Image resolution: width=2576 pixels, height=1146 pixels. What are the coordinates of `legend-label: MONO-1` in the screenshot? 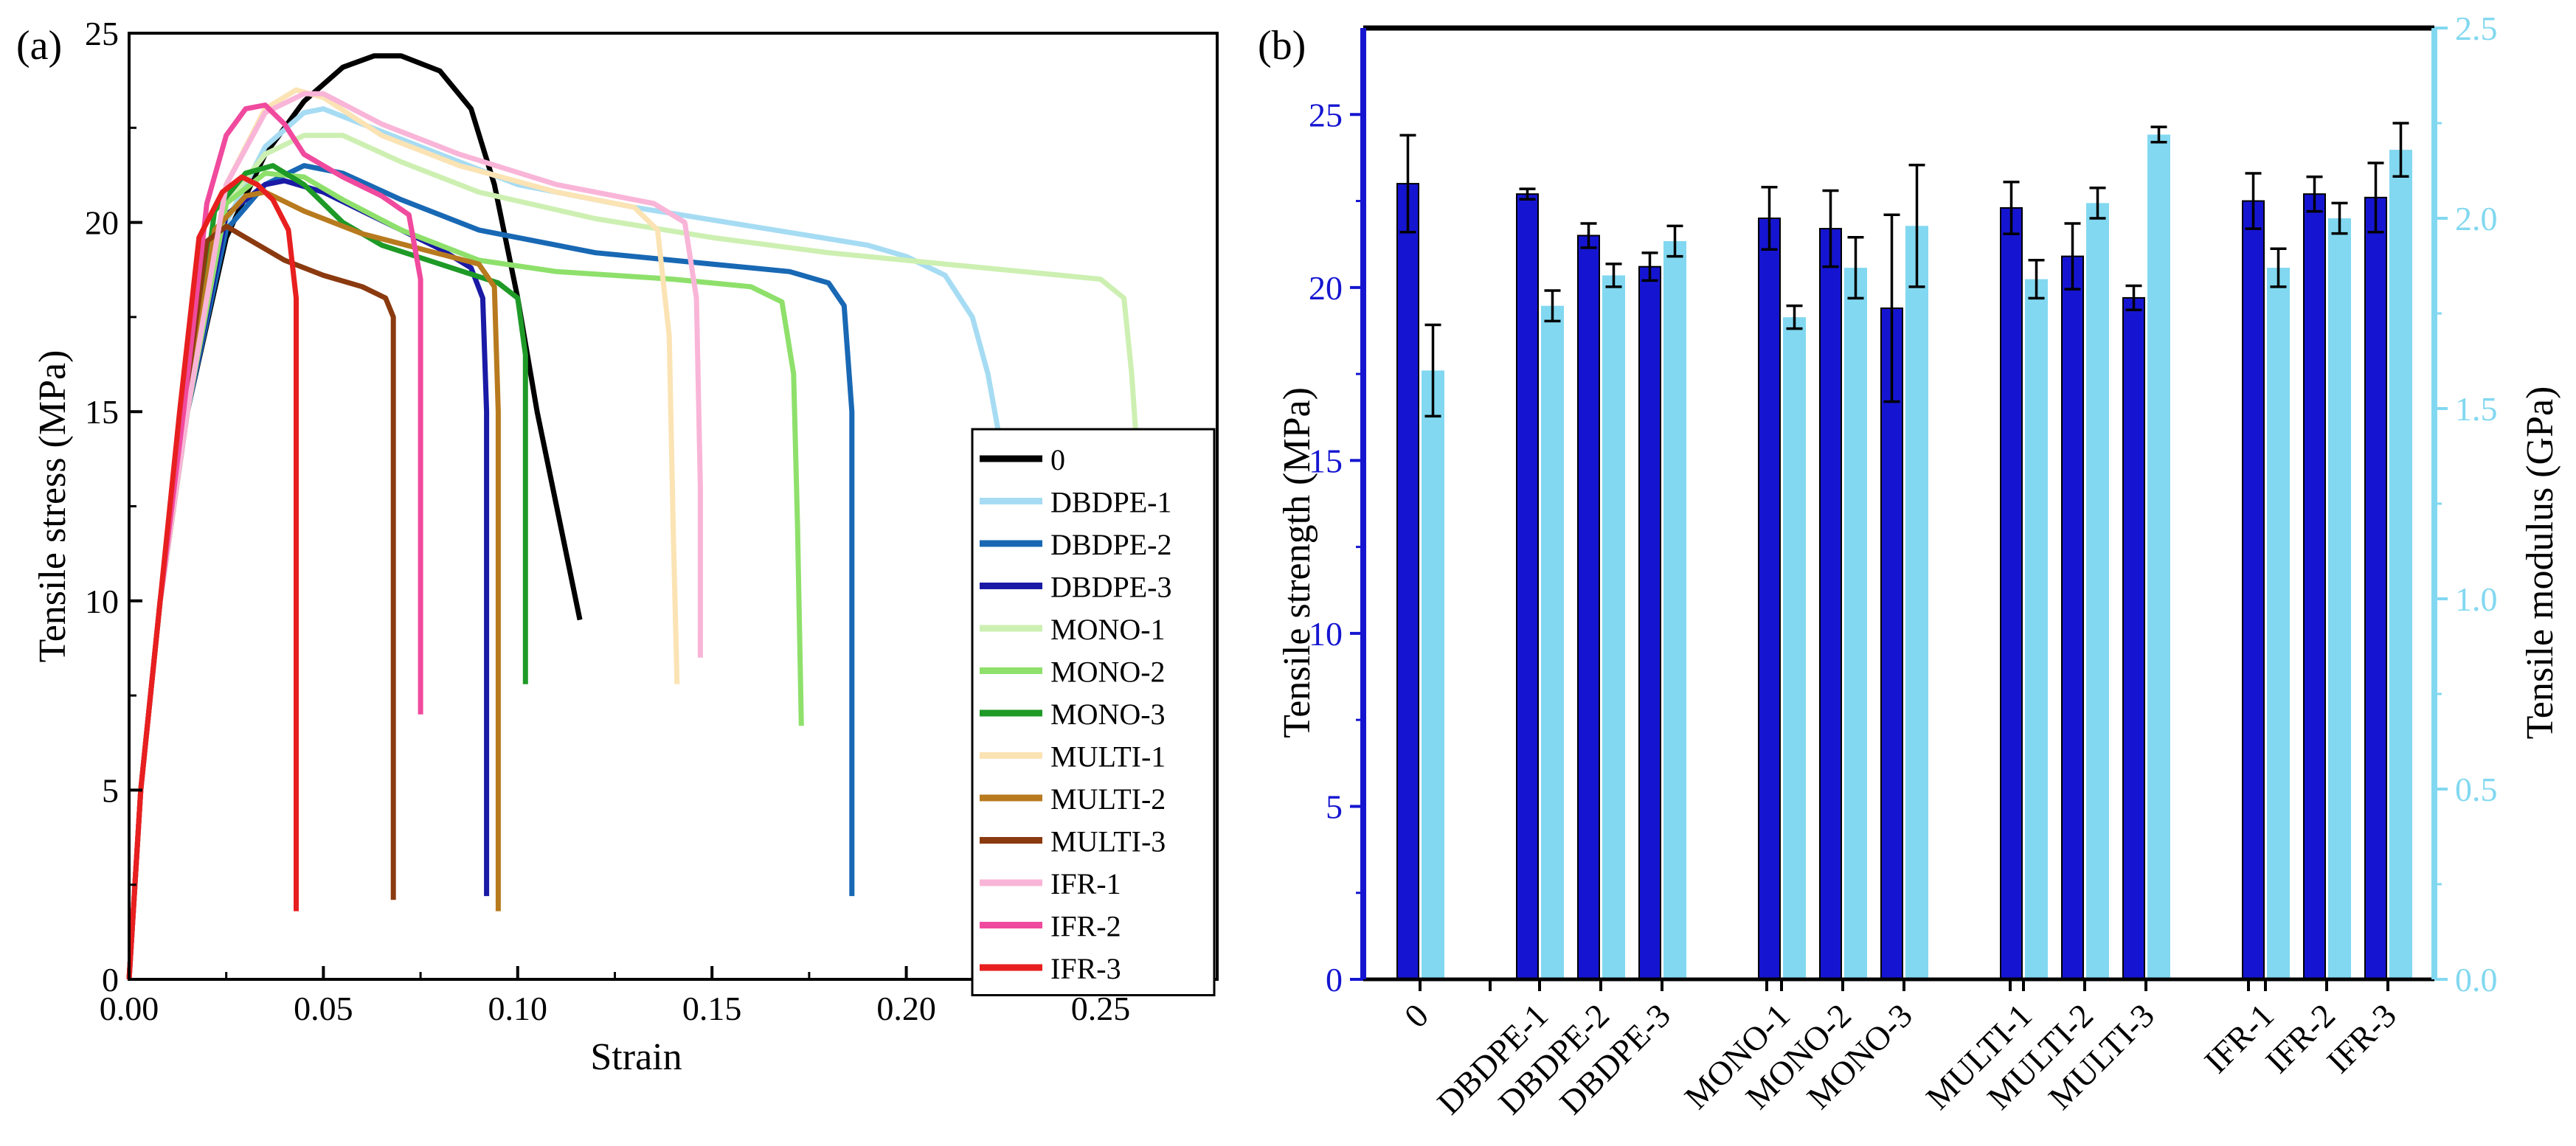 It's located at (1108, 629).